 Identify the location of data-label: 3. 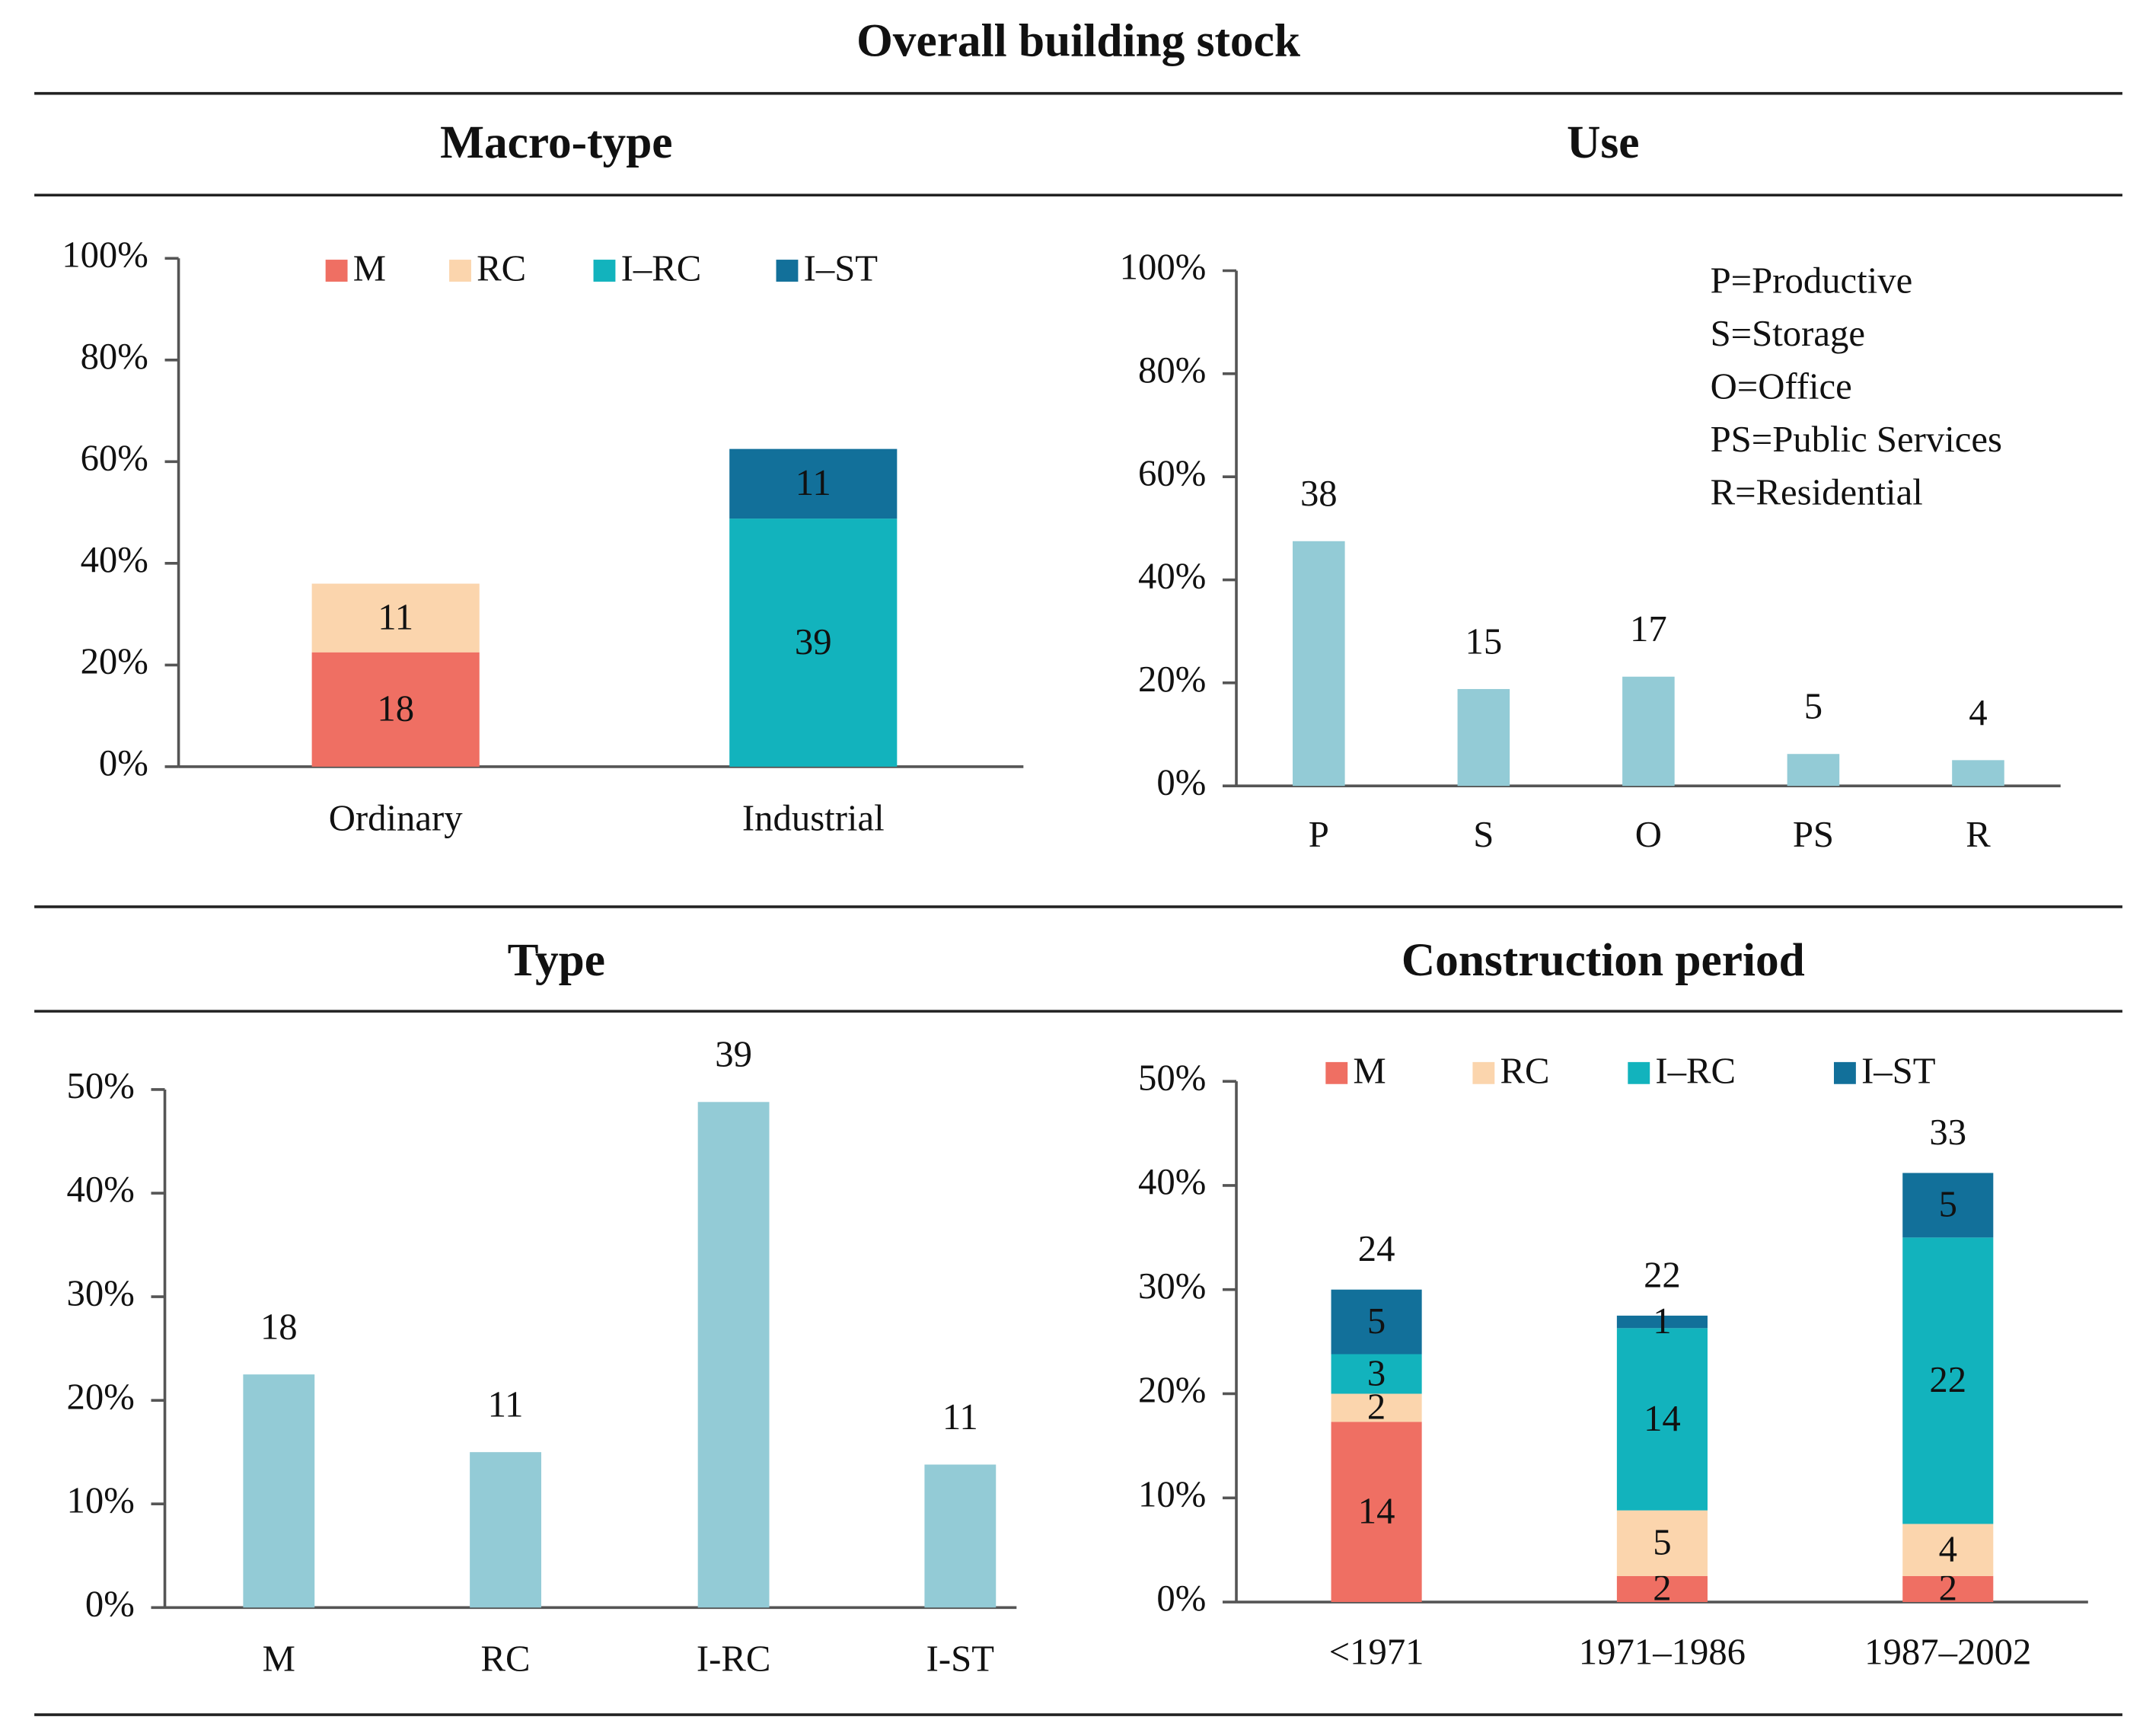
(1376, 1372).